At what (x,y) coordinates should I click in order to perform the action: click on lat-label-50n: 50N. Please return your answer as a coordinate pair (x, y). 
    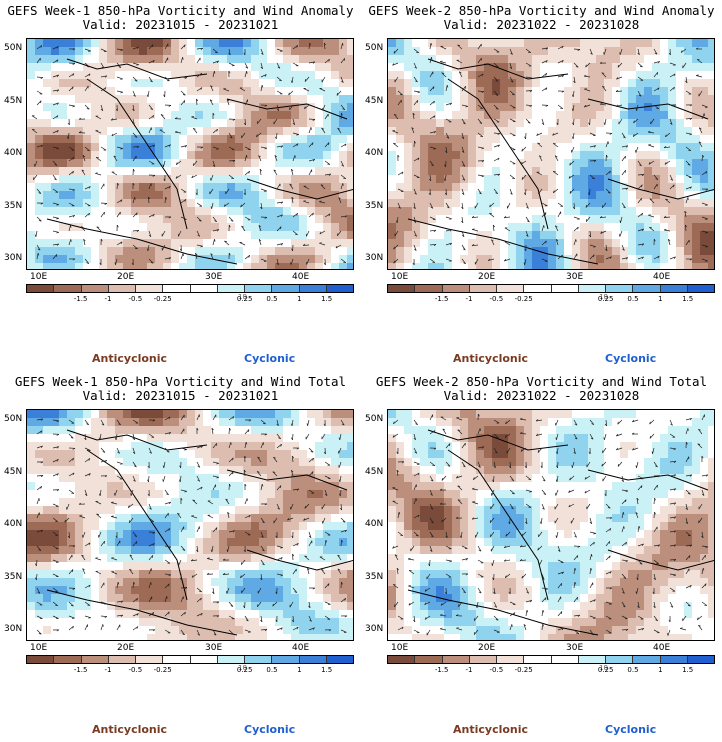
    Looking at the image, I should click on (13, 48).